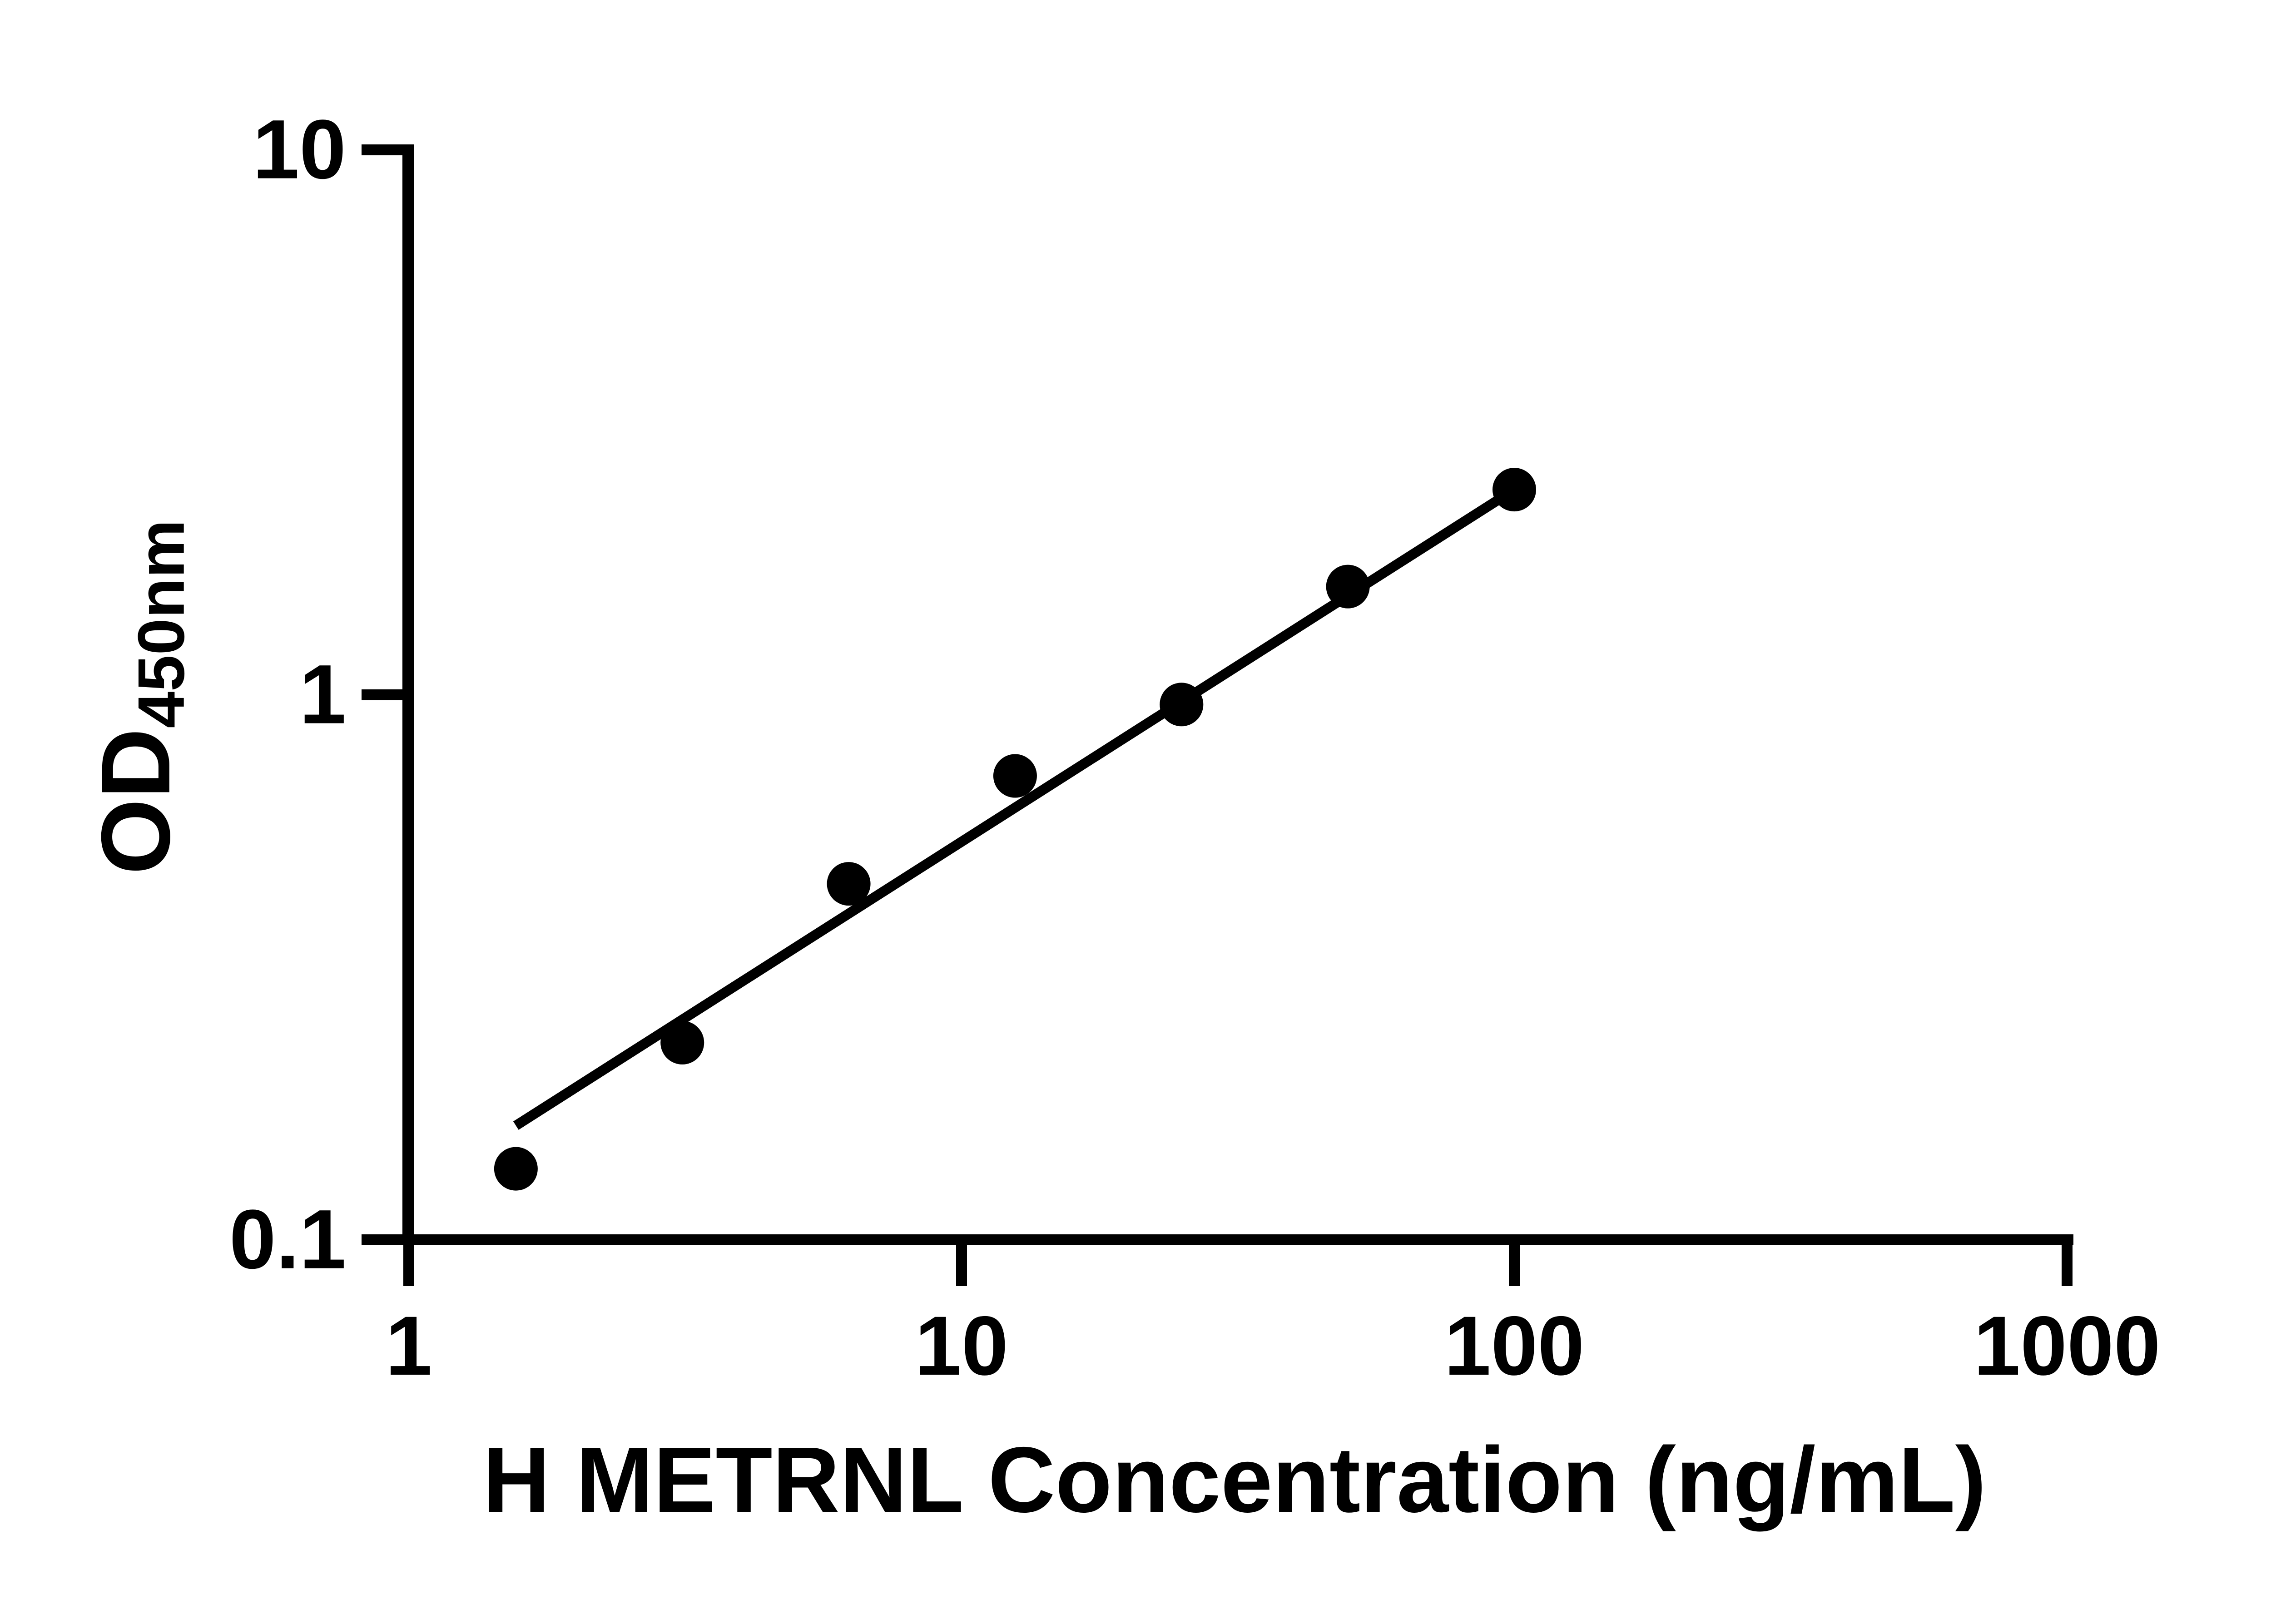 The image size is (2271, 1624). Describe the element at coordinates (382, 1239) in the screenshot. I see `y-tick-0.1` at that location.